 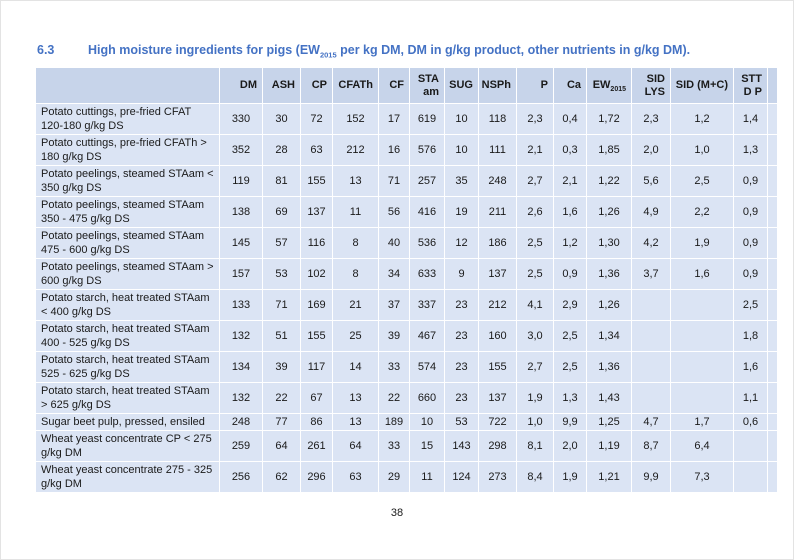 What do you see at coordinates (570, 243) in the screenshot?
I see `value-cell-ca: 1,2` at bounding box center [570, 243].